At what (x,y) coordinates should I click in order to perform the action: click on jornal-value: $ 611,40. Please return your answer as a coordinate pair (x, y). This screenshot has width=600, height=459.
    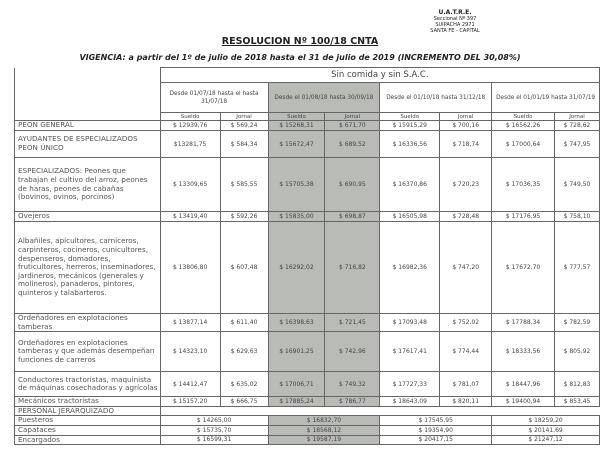
    Looking at the image, I should click on (244, 322).